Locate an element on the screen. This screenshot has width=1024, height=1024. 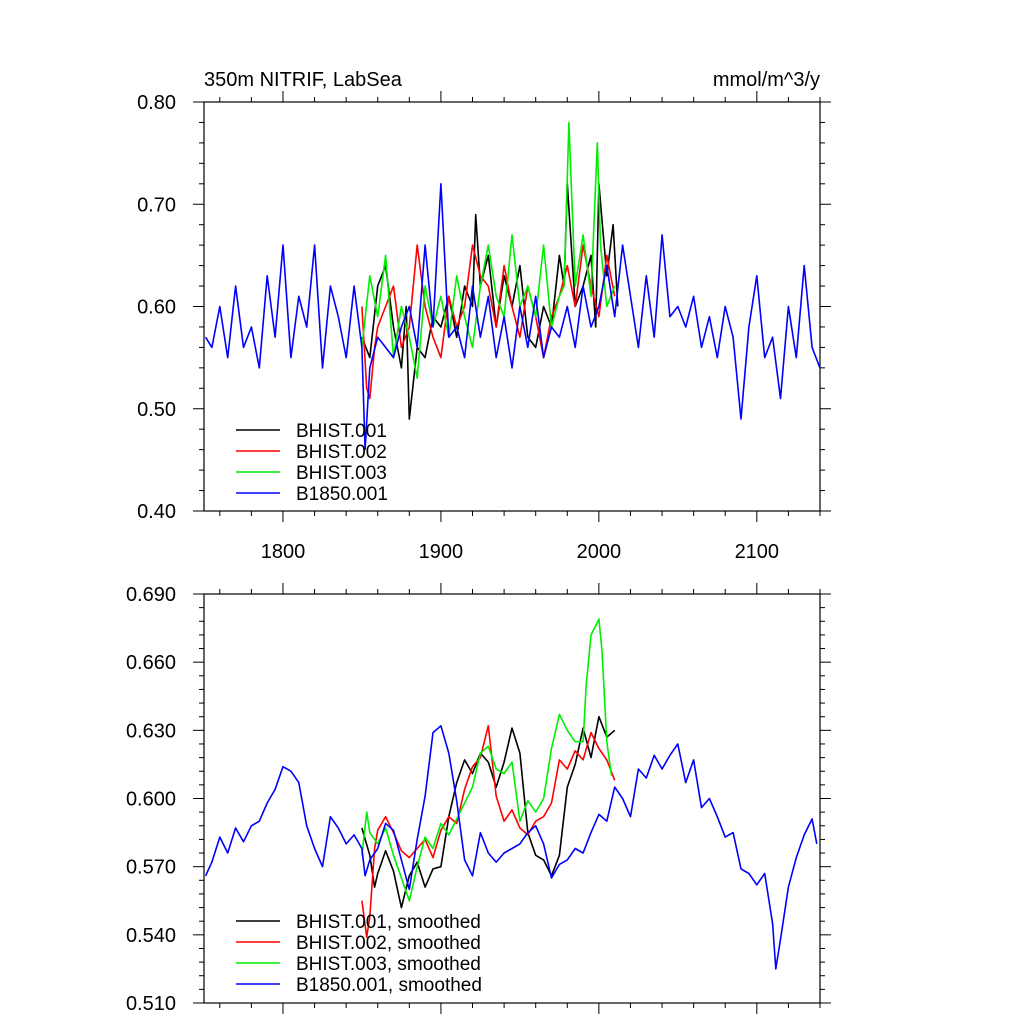
top-y-tick-label: 0.70 is located at coordinates (156, 205).